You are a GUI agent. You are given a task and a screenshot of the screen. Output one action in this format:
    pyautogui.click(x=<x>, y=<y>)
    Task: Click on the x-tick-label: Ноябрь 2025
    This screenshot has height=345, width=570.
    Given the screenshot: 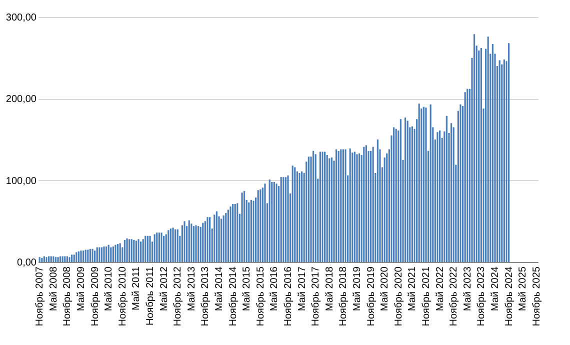 What is the action you would take?
    pyautogui.click(x=536, y=296)
    